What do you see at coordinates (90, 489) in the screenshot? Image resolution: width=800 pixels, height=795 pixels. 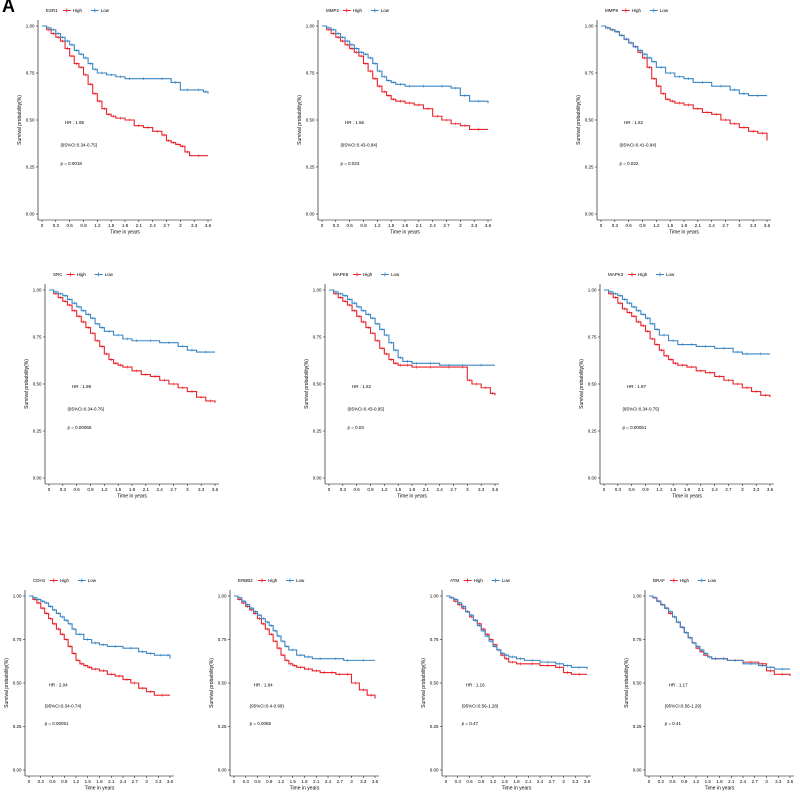 I see `x-tick-label: 0.9` at bounding box center [90, 489].